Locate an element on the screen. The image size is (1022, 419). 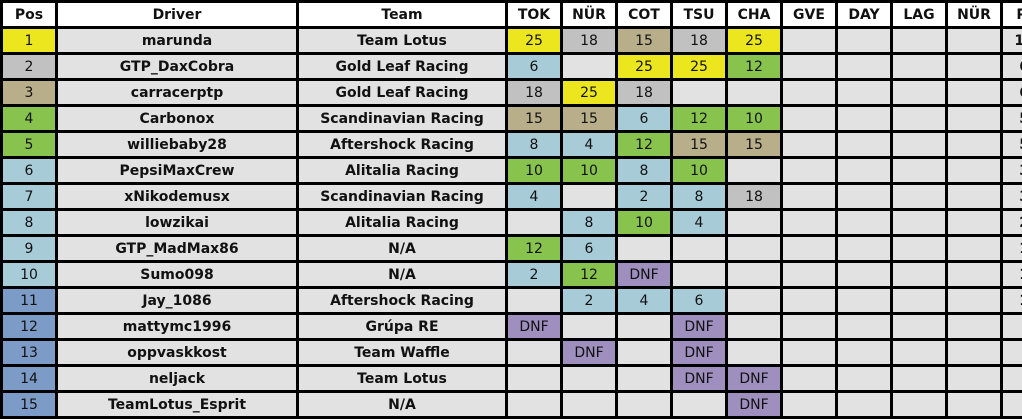
position-cell: 14 is located at coordinates (29, 378).